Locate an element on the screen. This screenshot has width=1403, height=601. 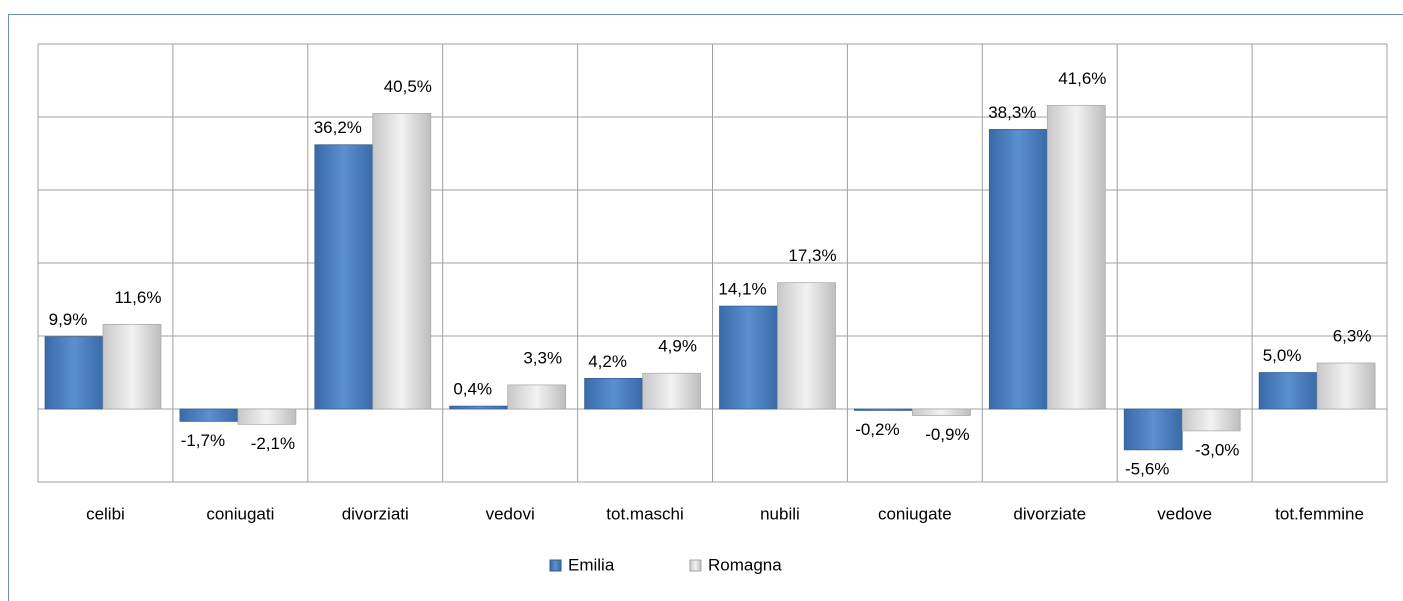
data-label: 38,3% is located at coordinates (1012, 112).